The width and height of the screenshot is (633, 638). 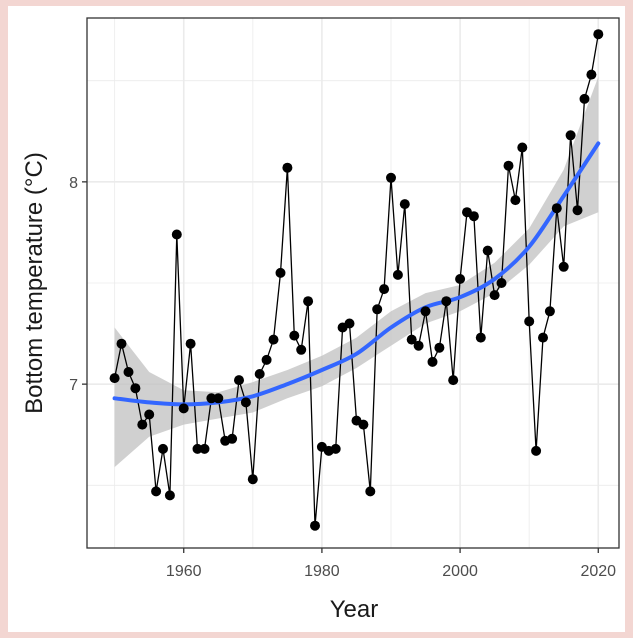 What do you see at coordinates (322, 571) in the screenshot?
I see `x-tick-label: 1980` at bounding box center [322, 571].